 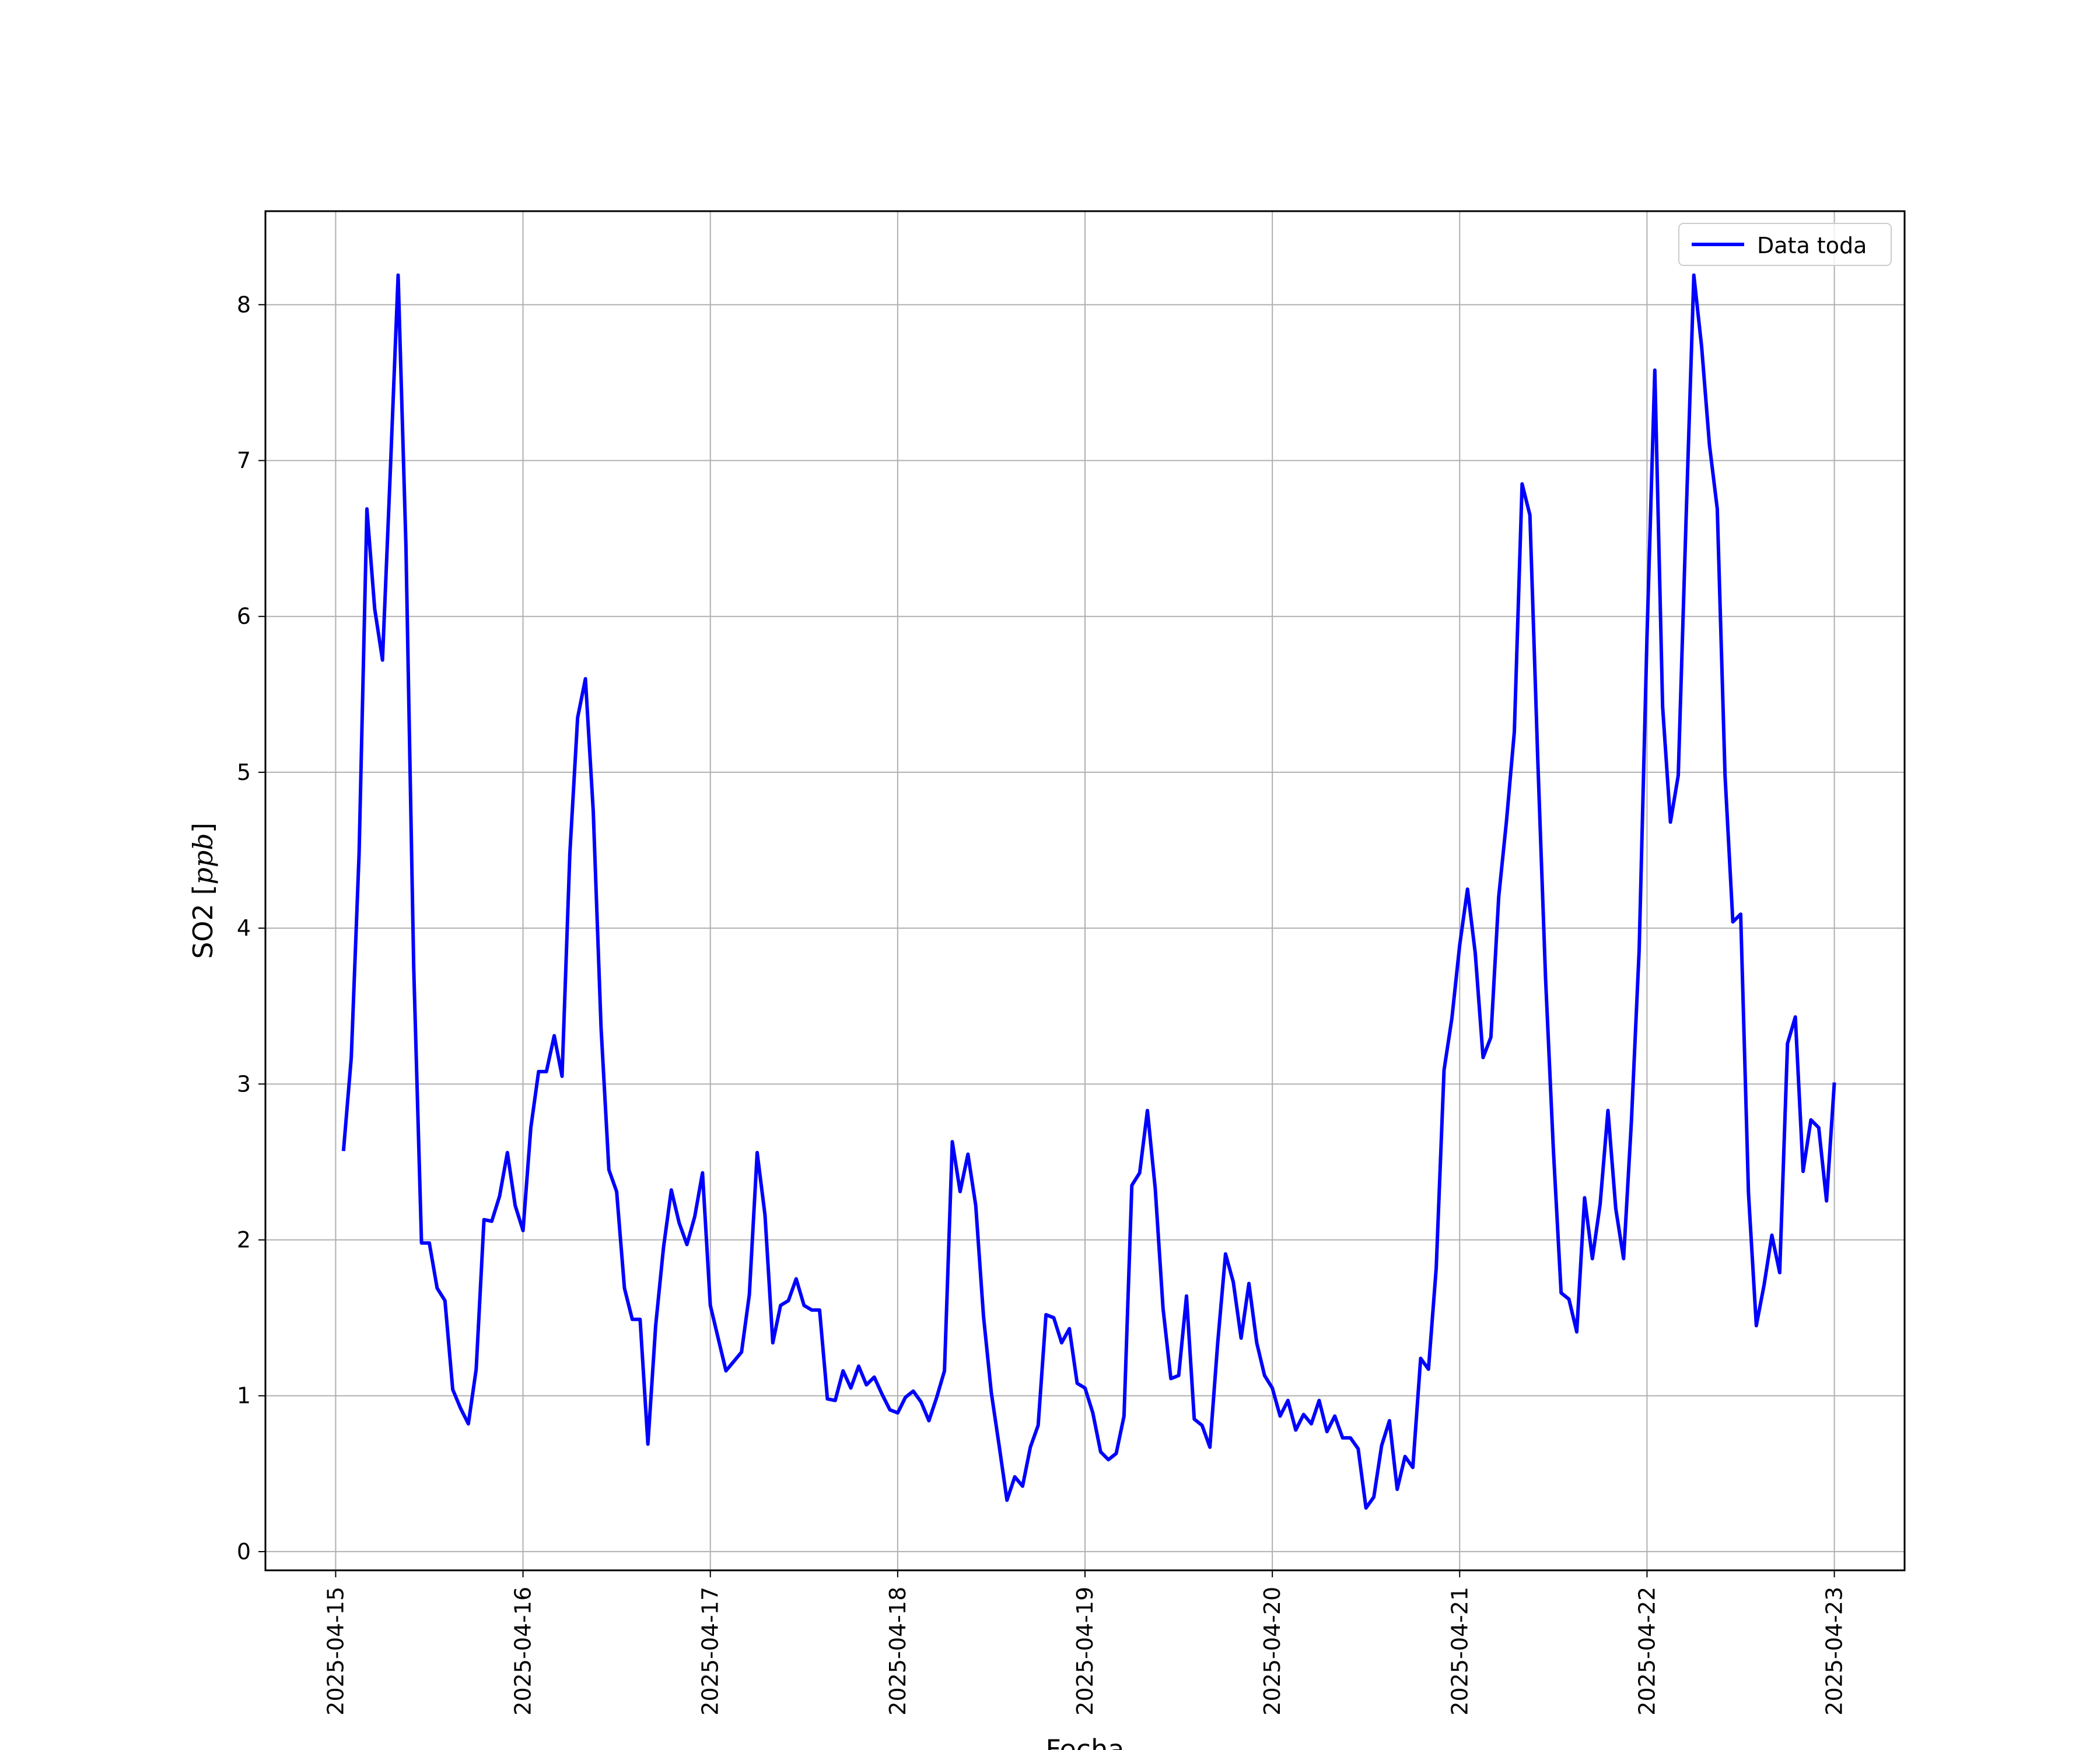 What do you see at coordinates (244, 1396) in the screenshot?
I see `y-tick-label: 1` at bounding box center [244, 1396].